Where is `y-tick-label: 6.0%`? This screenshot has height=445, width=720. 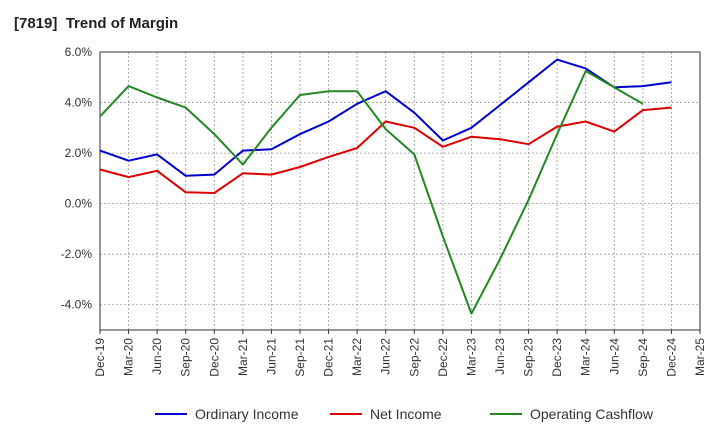
y-tick-label: 6.0% is located at coordinates (79, 52).